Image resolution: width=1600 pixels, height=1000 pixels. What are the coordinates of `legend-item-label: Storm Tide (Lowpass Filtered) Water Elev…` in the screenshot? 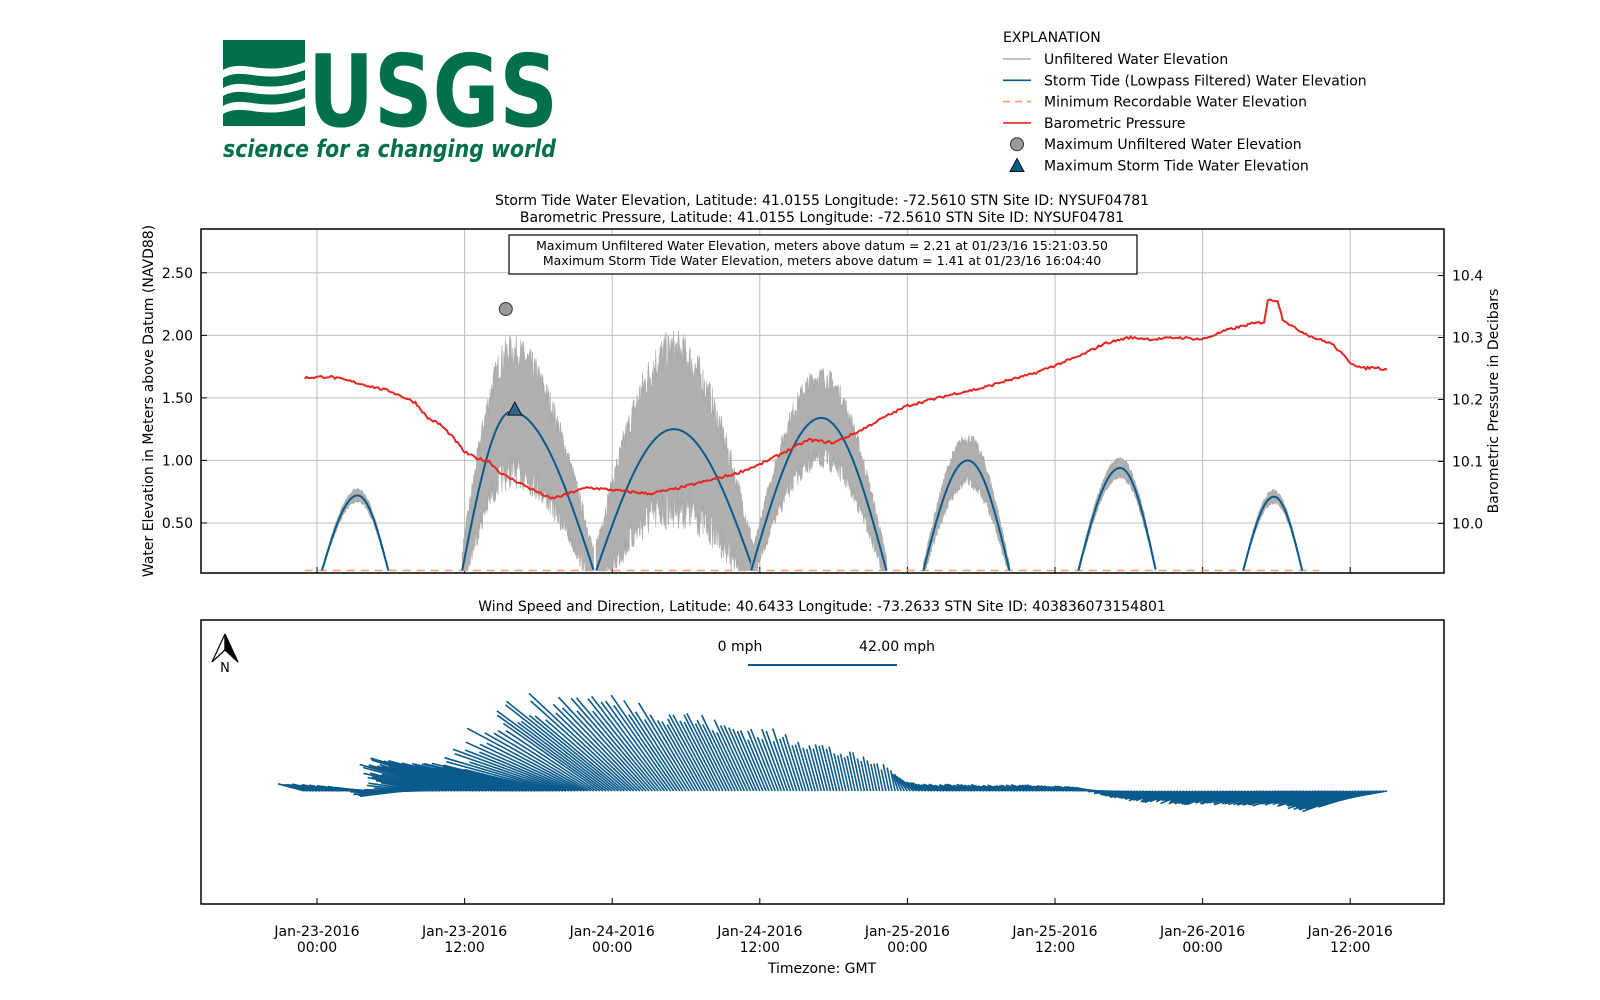 It's located at (1205, 81).